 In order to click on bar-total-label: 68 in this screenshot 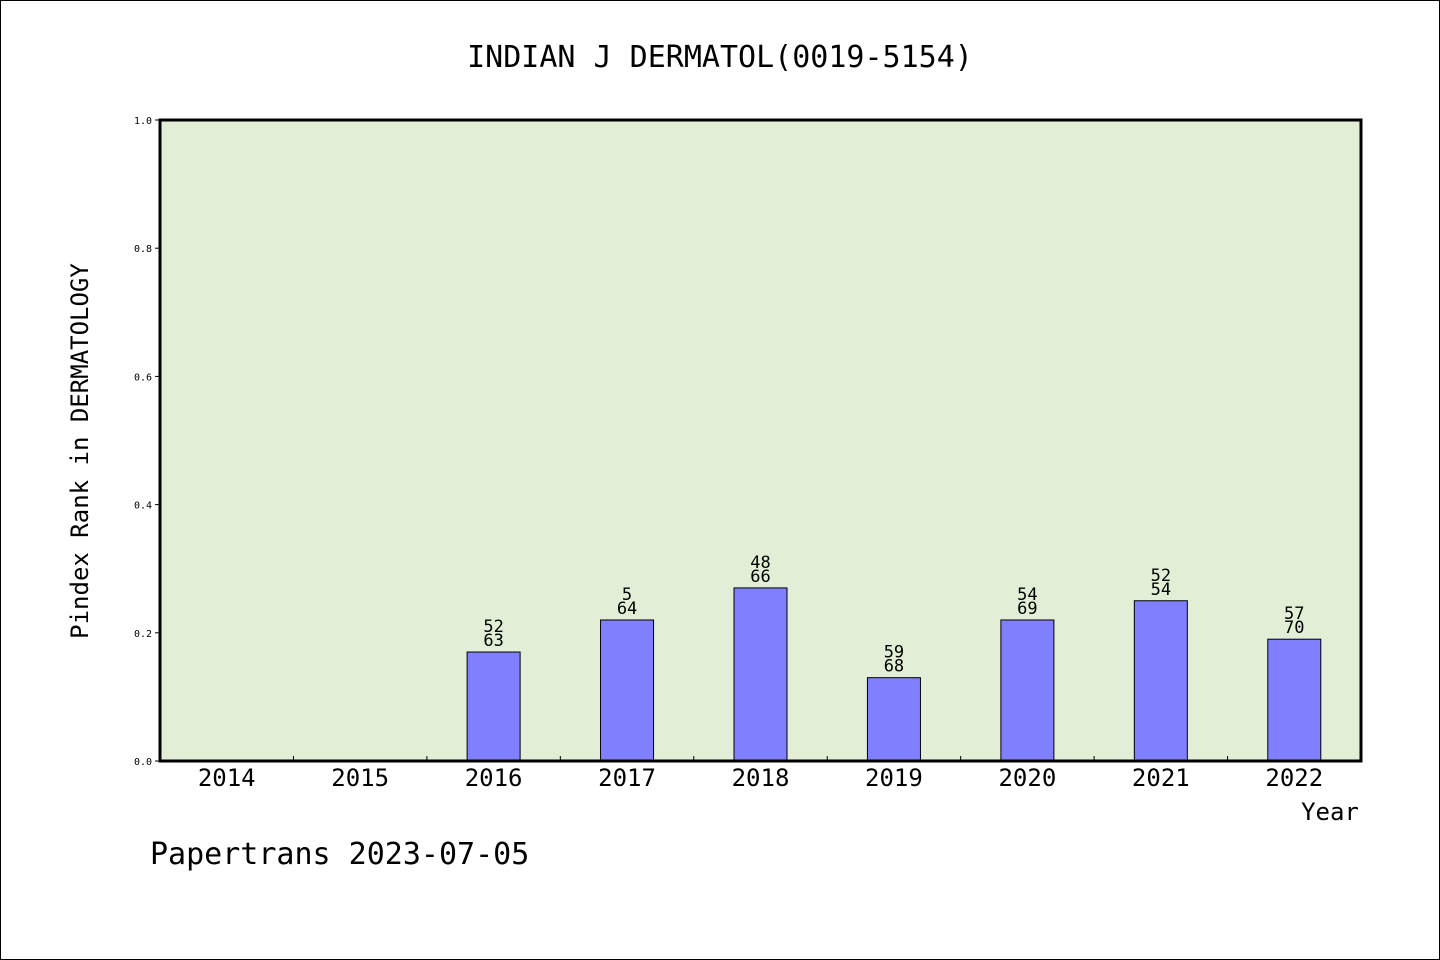, I will do `click(894, 667)`.